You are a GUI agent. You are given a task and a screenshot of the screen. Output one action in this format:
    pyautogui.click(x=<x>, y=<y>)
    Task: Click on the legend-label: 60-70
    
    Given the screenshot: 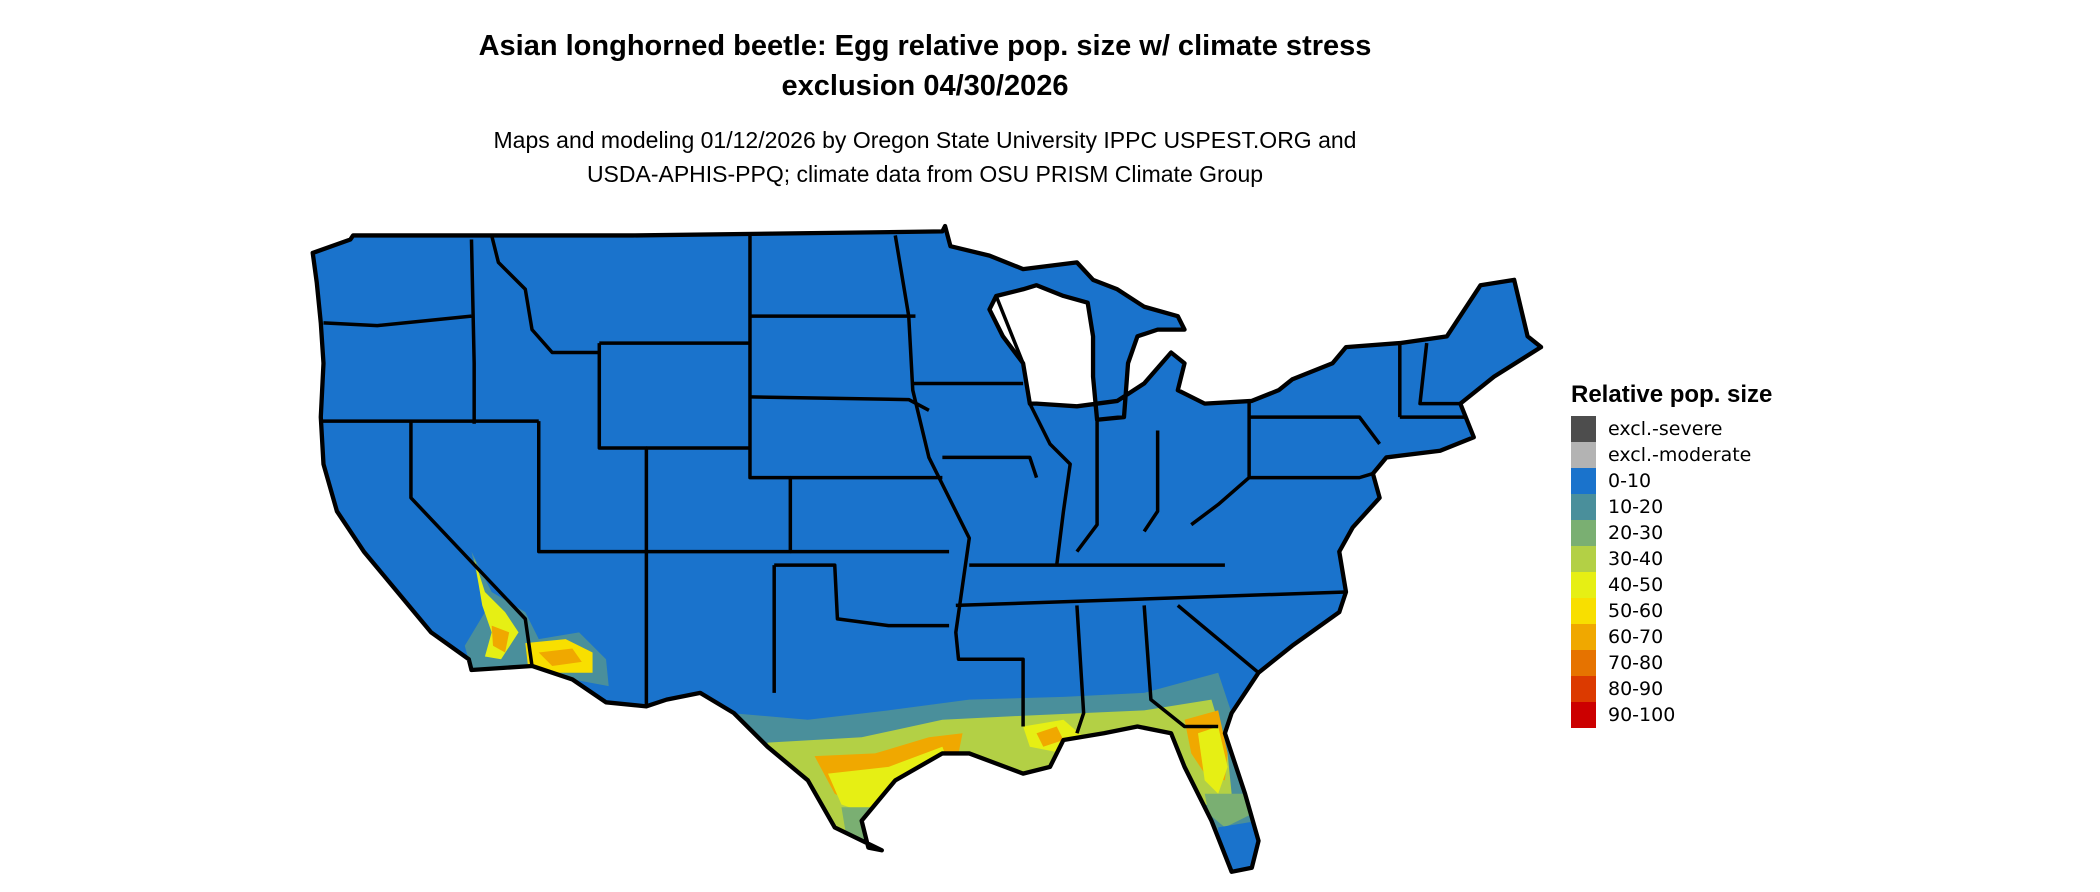 What is the action you would take?
    pyautogui.click(x=1636, y=637)
    